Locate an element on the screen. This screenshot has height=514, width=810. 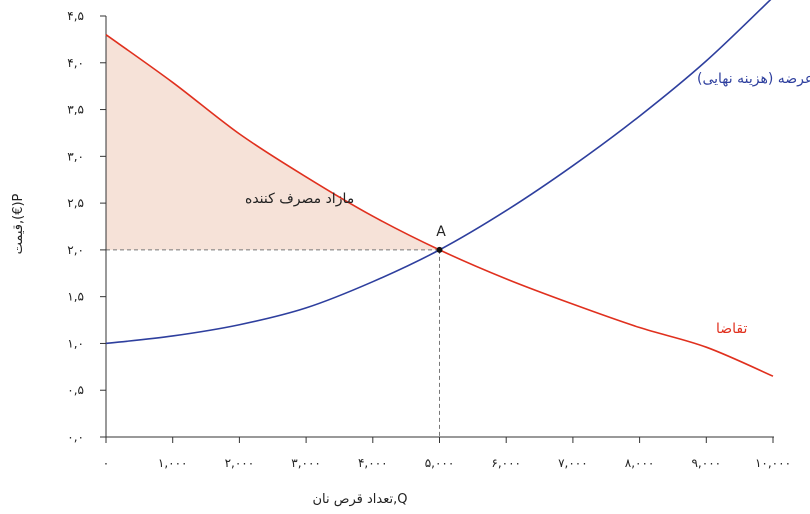
y-tick-label: ۲,۰ is located at coordinates (75, 250).